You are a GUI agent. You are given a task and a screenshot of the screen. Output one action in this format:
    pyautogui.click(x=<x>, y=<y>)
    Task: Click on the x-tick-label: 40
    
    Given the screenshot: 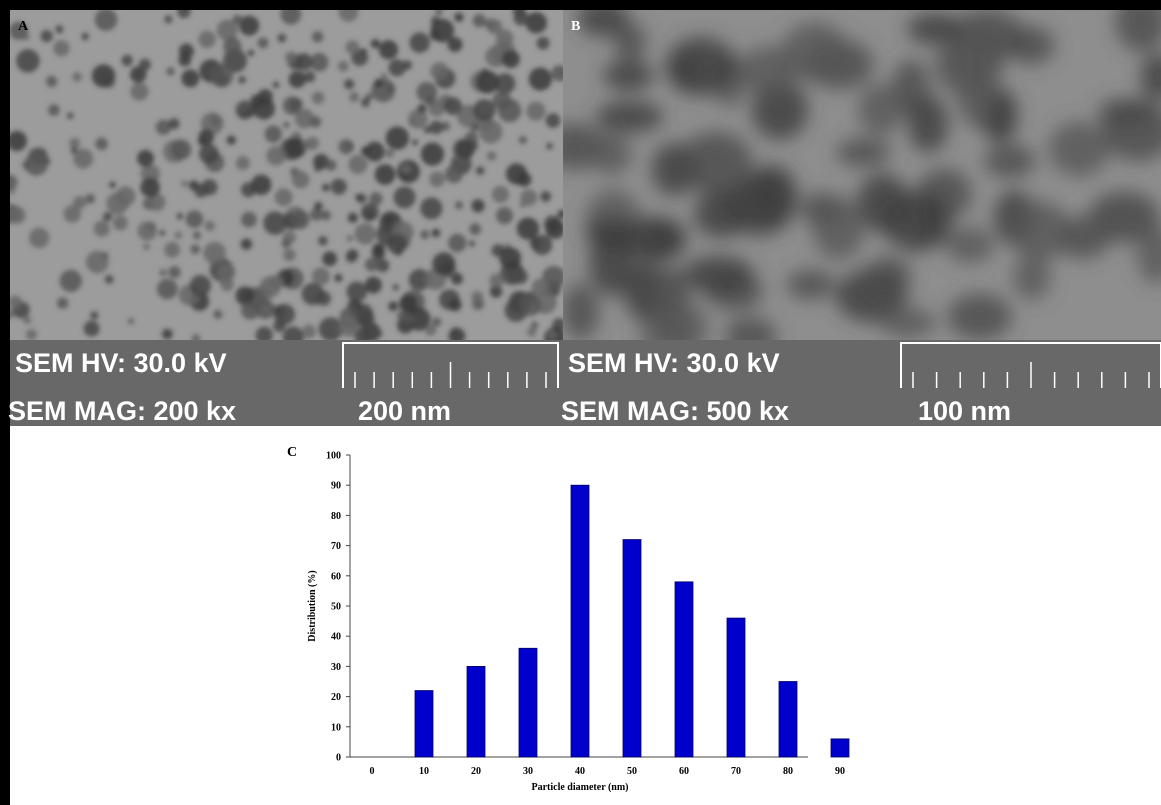 What is the action you would take?
    pyautogui.click(x=580, y=771)
    